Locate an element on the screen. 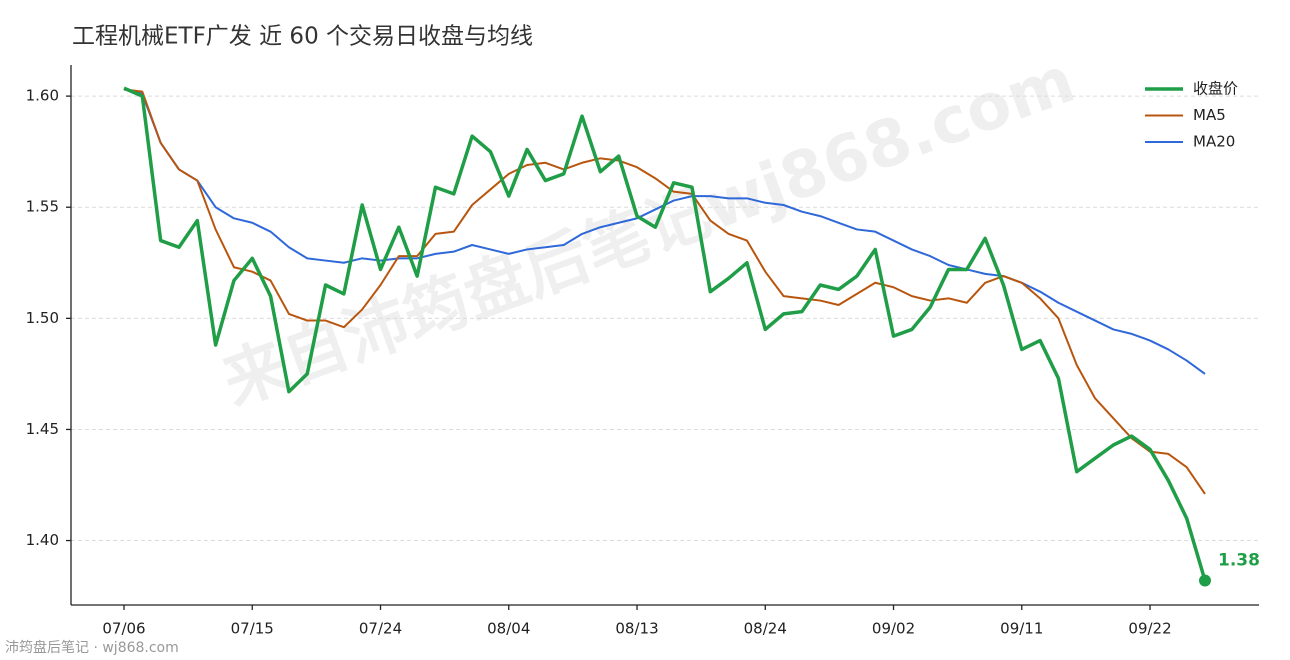 Image resolution: width=1290 pixels, height=660 pixels. y-tick-label: 1.50 is located at coordinates (42, 318).